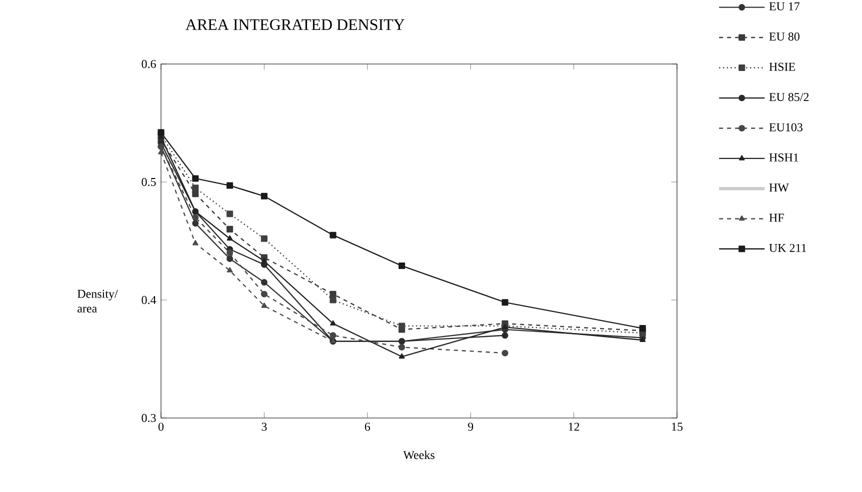  I want to click on x-tick-label: 6, so click(367, 426).